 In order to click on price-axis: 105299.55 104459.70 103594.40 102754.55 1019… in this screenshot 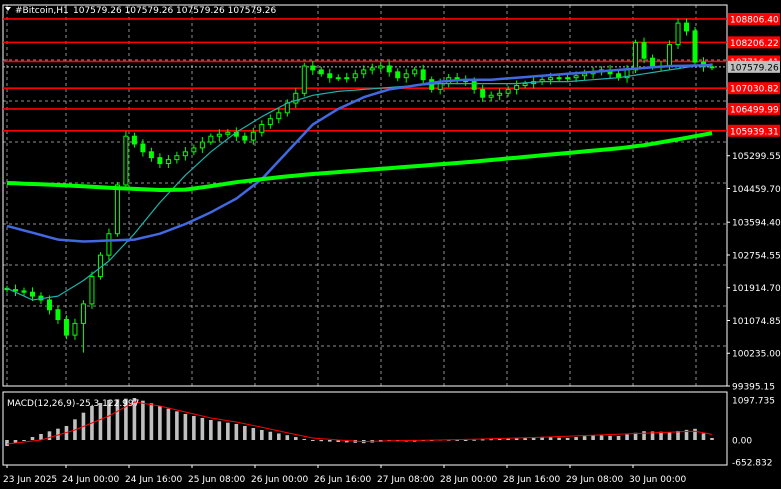, I will do `click(754, 272)`.